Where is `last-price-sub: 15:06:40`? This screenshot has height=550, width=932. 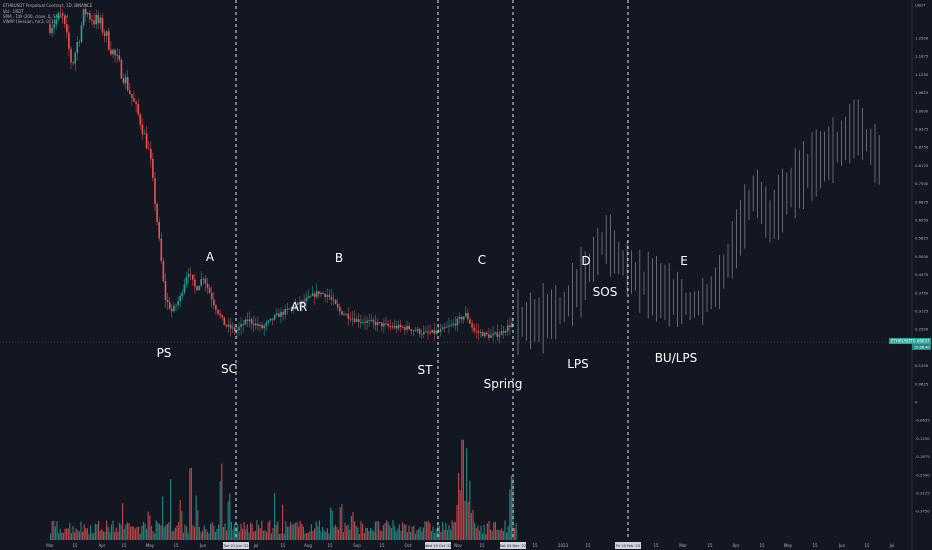 last-price-sub: 15:06:40 is located at coordinates (922, 348).